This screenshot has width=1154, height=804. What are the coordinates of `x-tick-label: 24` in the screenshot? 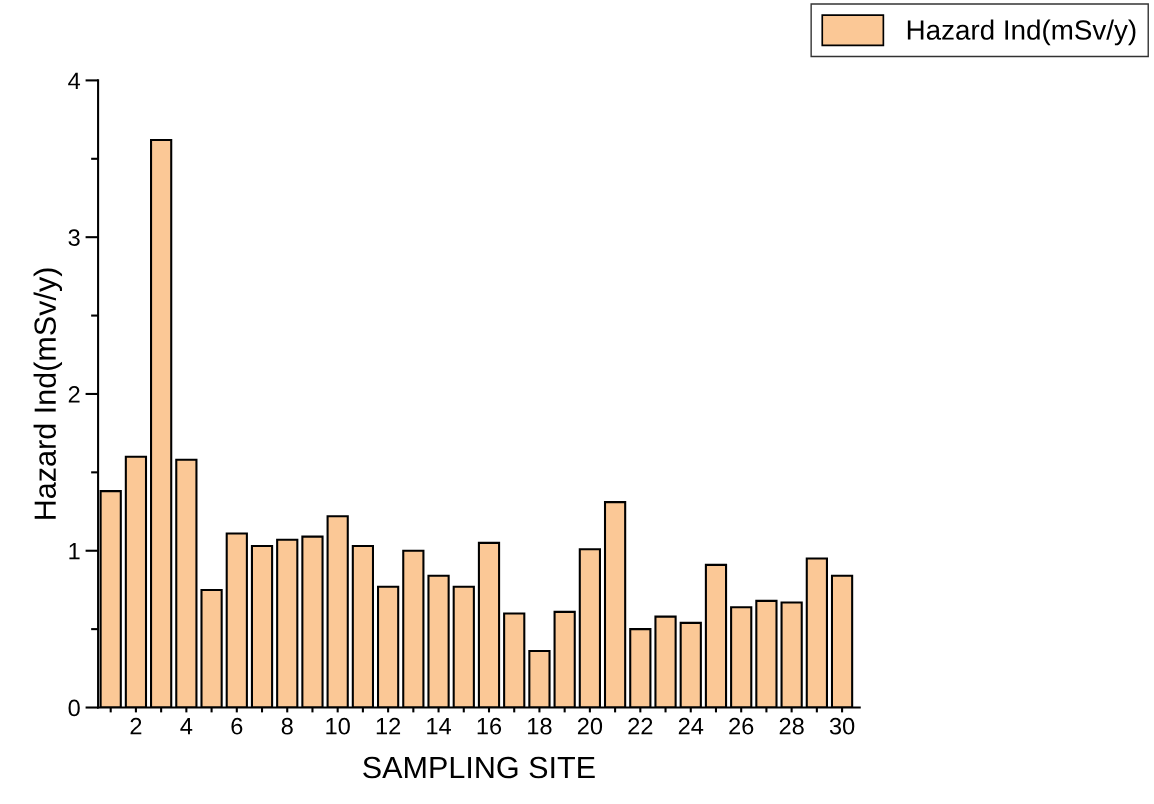 It's located at (691, 726).